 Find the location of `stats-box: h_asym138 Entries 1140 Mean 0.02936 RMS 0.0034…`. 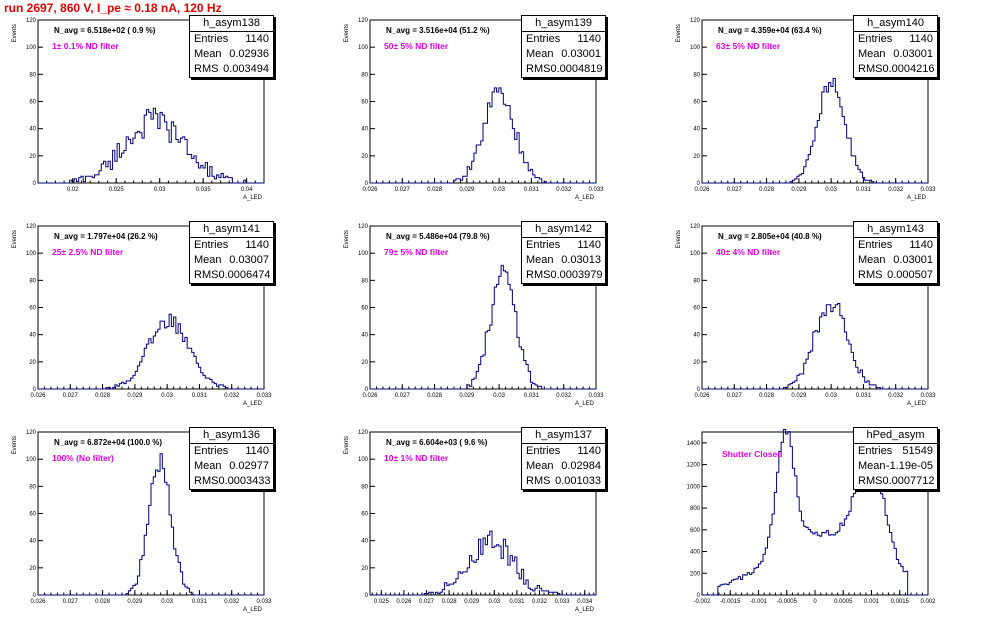

stats-box: h_asym138 Entries 1140 Mean 0.02936 RMS 0.0034… is located at coordinates (231, 46).